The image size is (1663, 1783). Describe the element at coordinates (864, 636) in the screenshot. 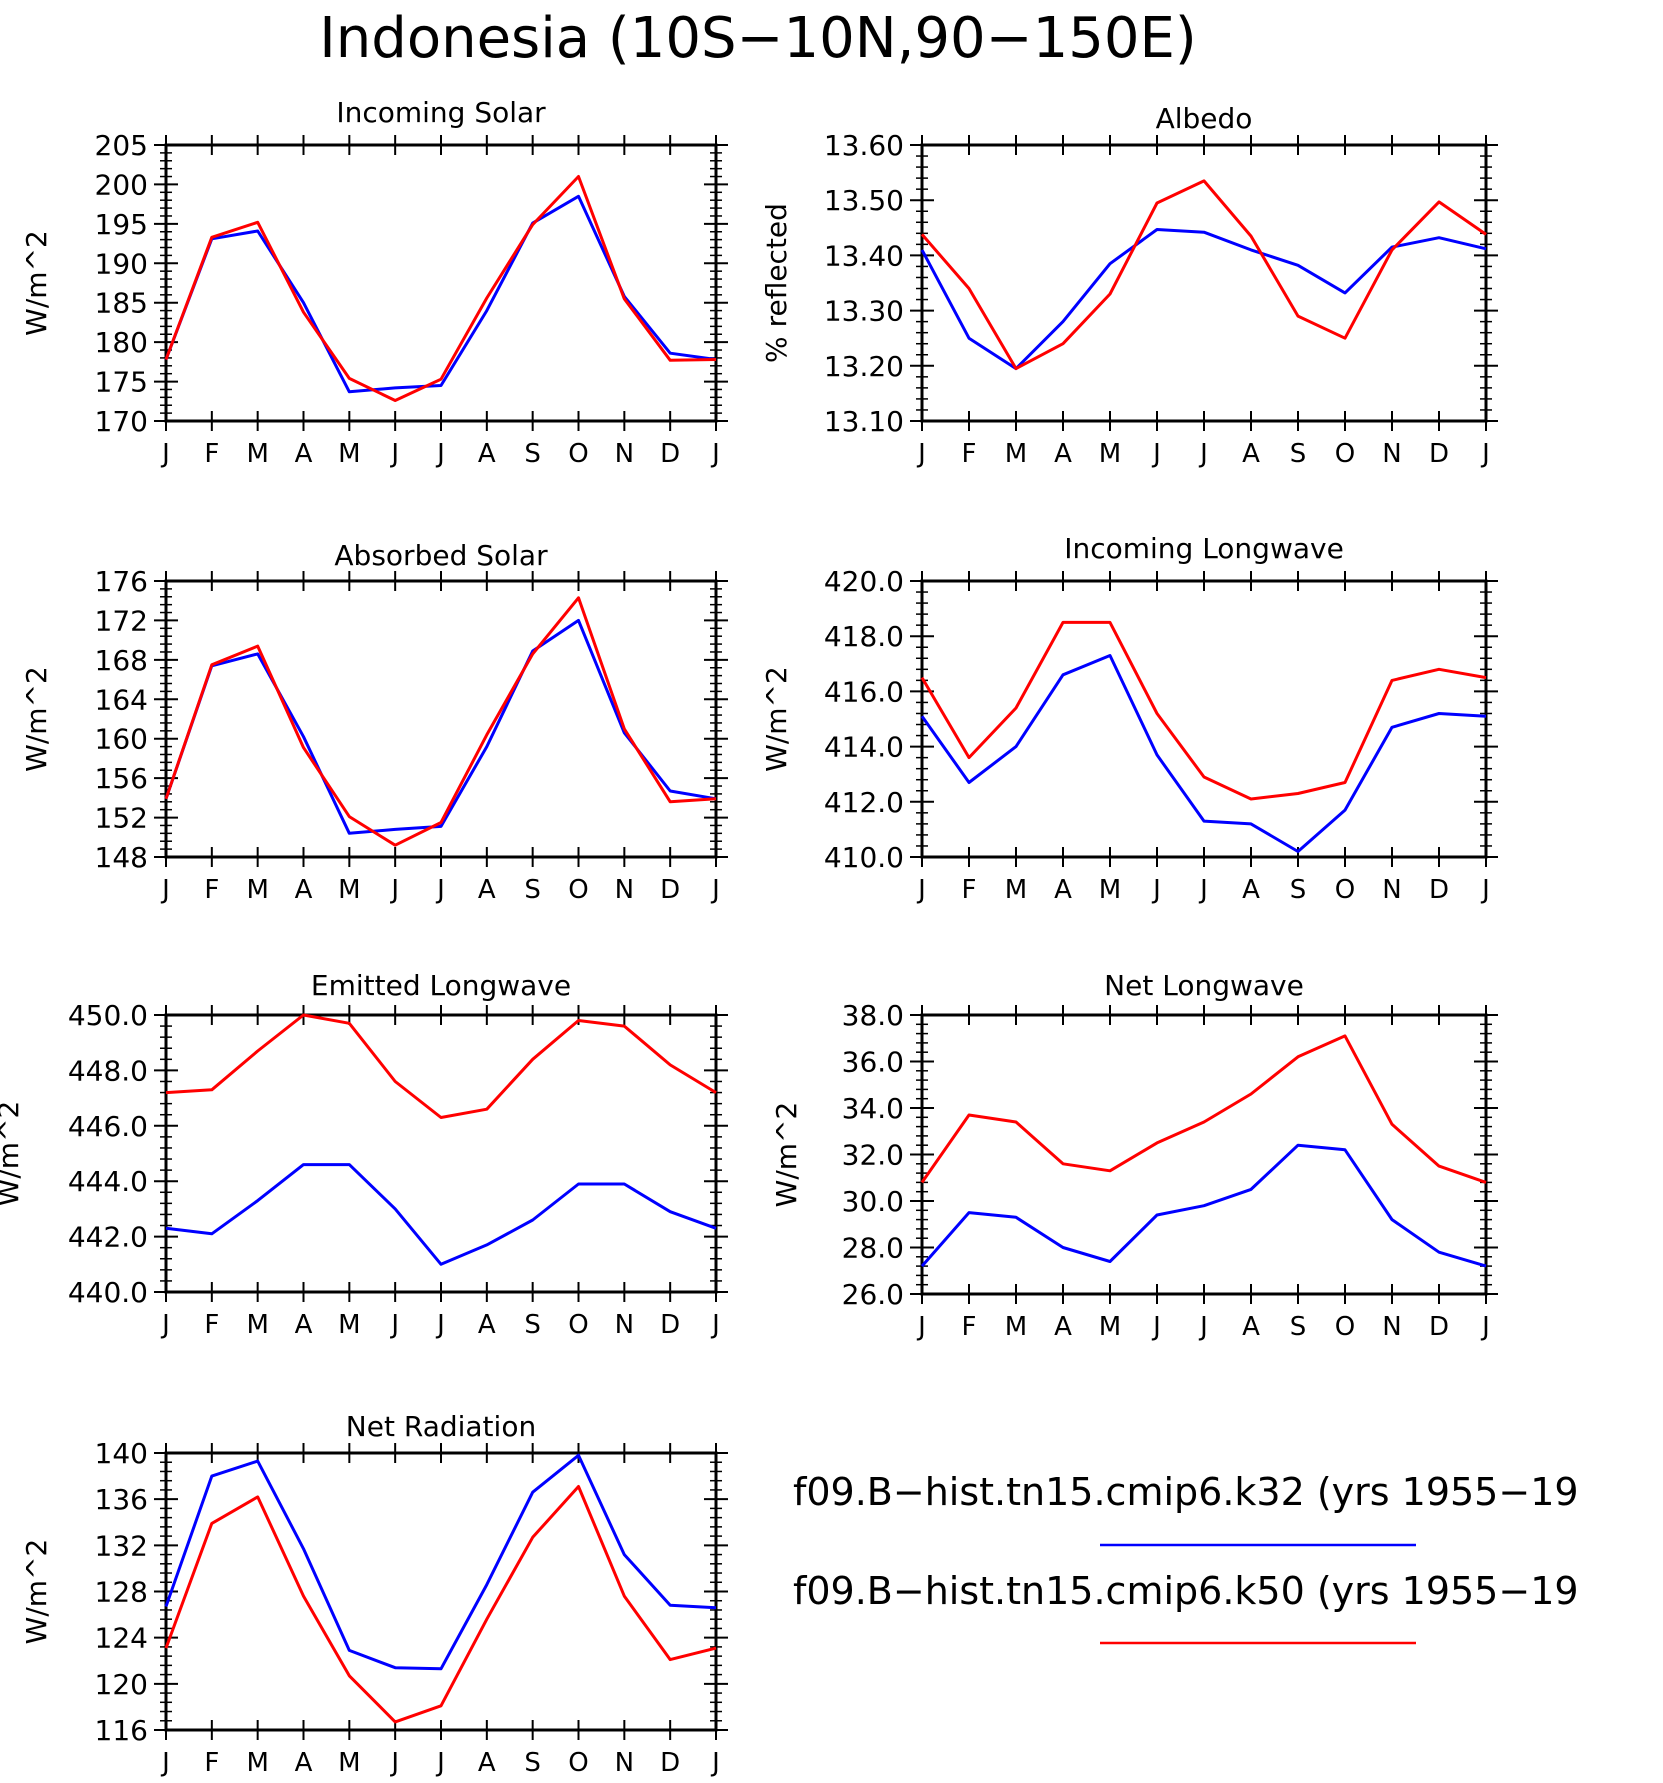

I see `y-tick-label: 418.0` at that location.